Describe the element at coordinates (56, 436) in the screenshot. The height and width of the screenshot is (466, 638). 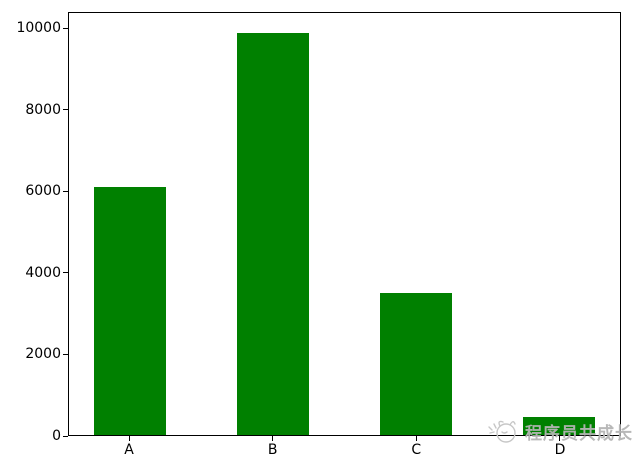
I see `y-tick-label: 0` at that location.